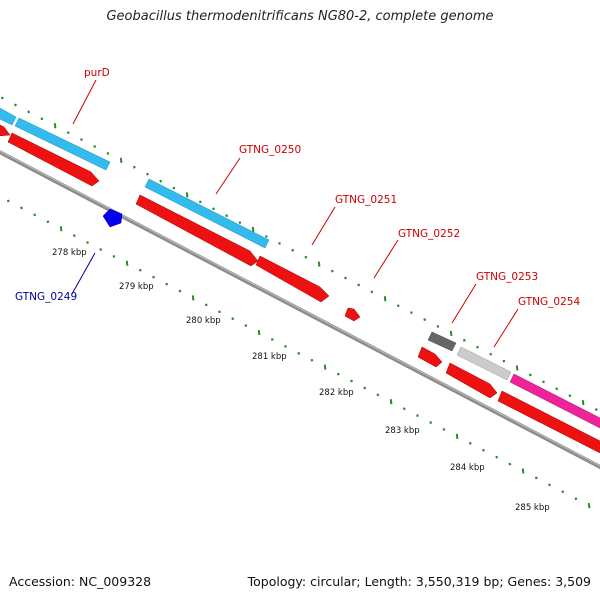 The height and width of the screenshot is (600, 600). I want to click on cds-arrow-left, so click(5, 130).